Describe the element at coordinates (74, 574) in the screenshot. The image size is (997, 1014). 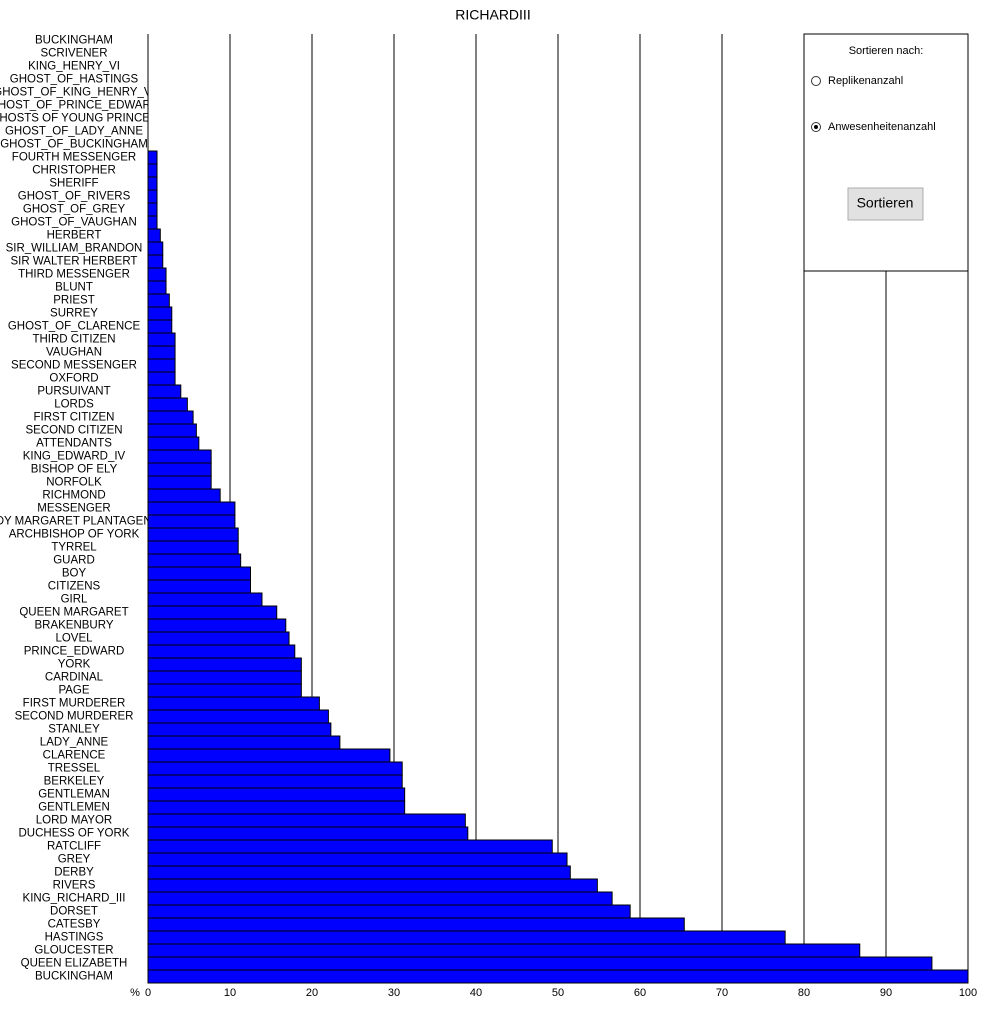
I see `y-tick-label: BOY` at that location.